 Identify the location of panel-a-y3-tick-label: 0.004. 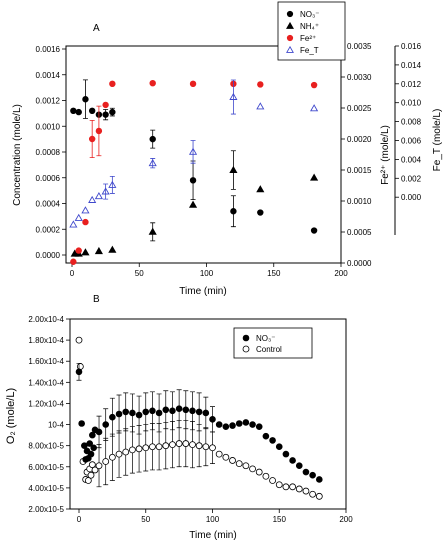
(411, 159).